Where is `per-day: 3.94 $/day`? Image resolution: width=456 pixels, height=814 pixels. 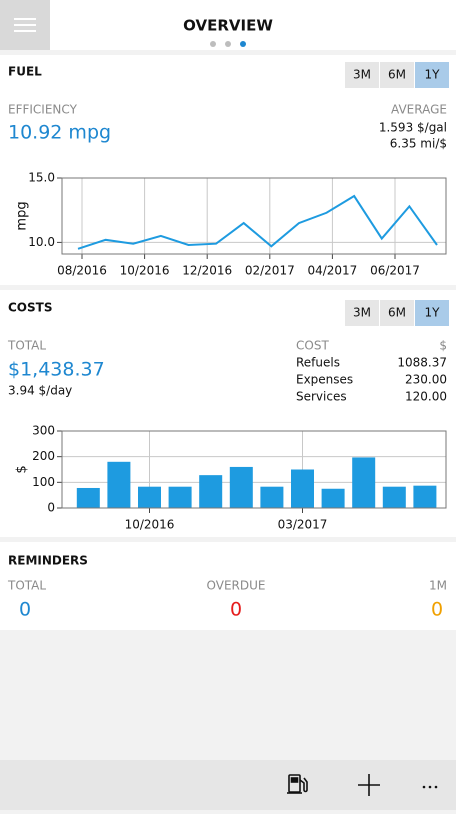 per-day: 3.94 $/day is located at coordinates (40, 391).